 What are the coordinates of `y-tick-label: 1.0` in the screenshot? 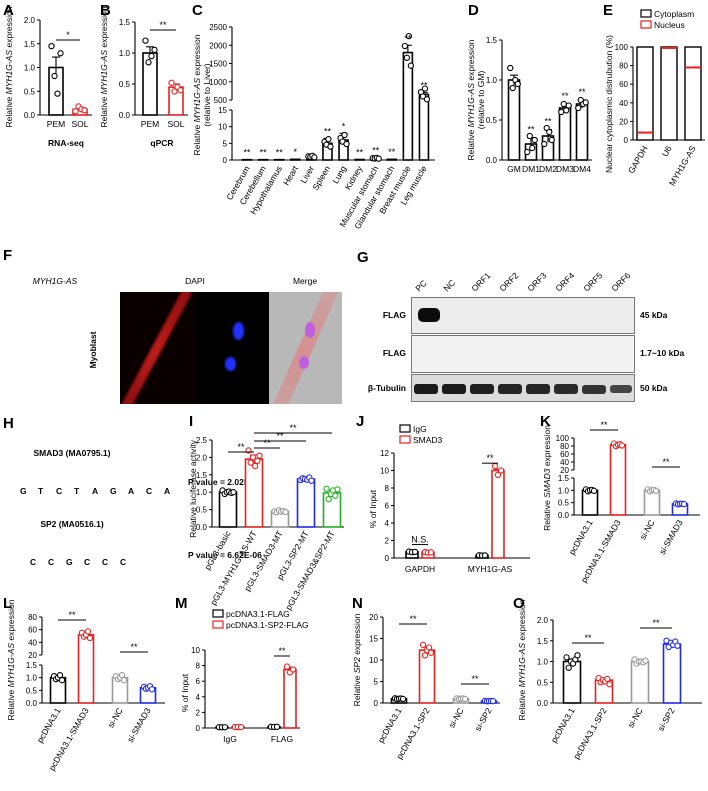 It's located at (125, 53).